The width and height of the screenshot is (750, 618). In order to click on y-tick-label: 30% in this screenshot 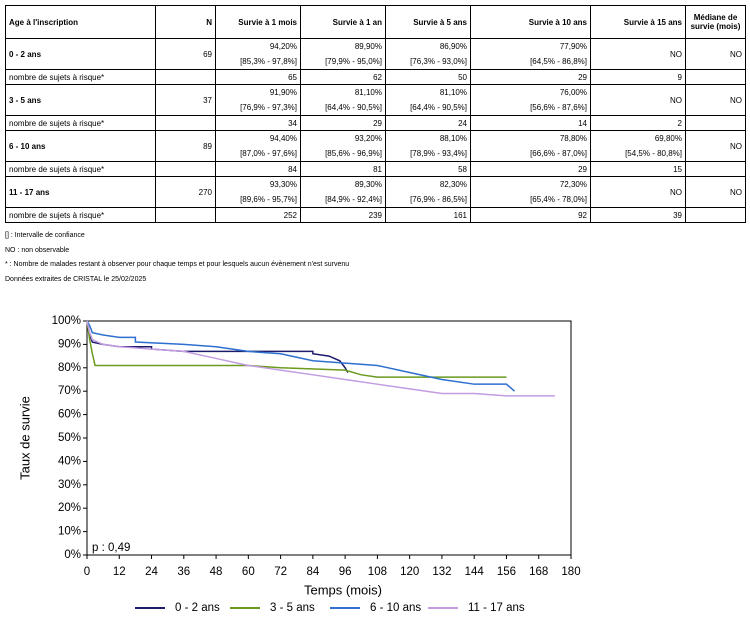, I will do `click(69, 485)`.